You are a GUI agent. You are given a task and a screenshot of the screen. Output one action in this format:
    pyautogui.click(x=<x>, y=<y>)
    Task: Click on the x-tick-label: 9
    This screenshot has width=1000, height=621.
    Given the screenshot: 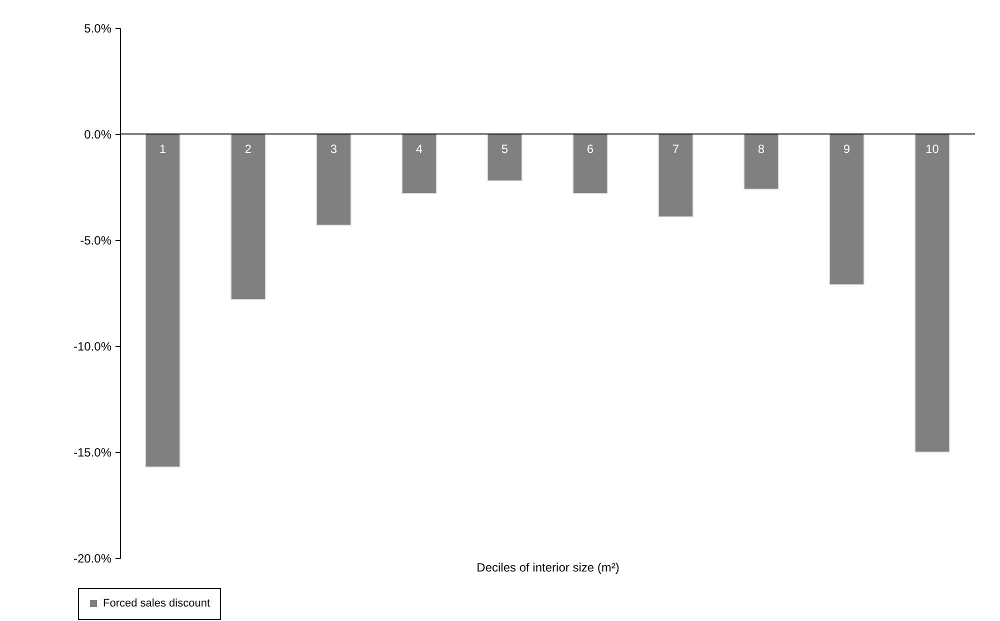 What is the action you would take?
    pyautogui.click(x=846, y=149)
    